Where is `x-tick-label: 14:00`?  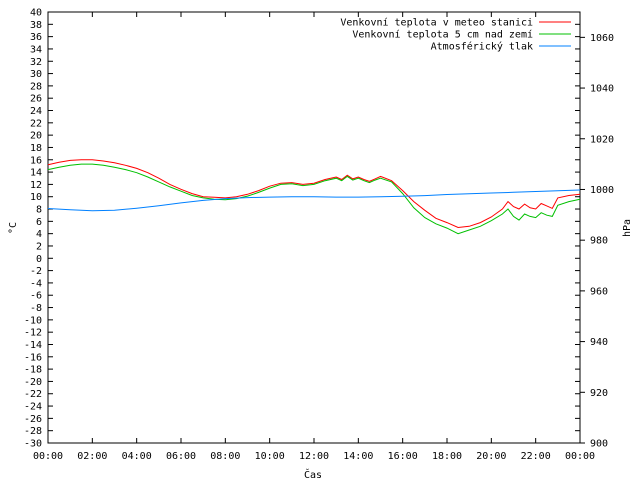
x-tick-label: 14:00 is located at coordinates (358, 456).